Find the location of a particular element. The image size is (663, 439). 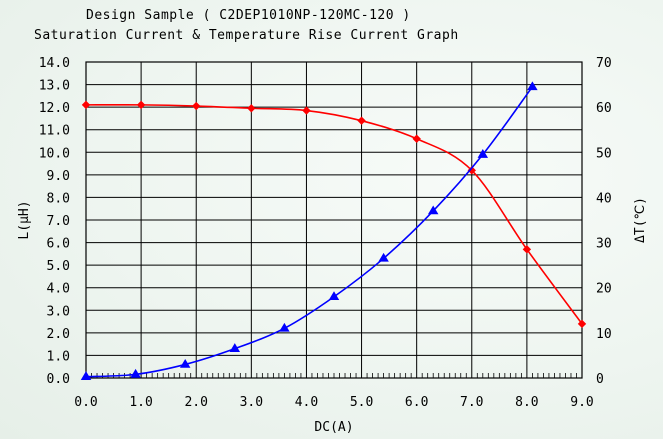

y-right-tick-label: 10 is located at coordinates (604, 334).